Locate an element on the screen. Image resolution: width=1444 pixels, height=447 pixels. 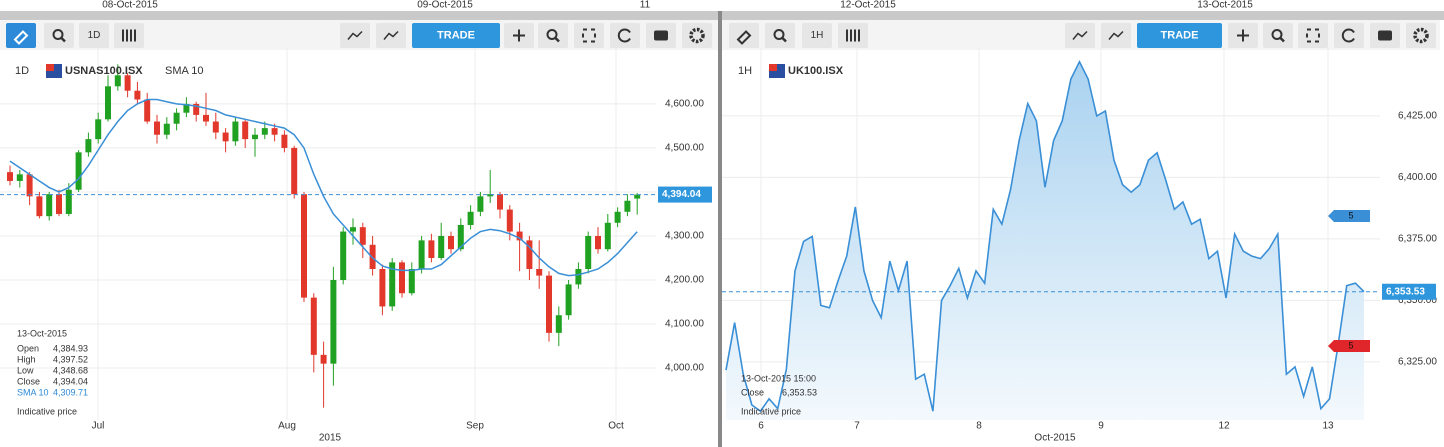
y-tick-label: 6,350.00 is located at coordinates (1417, 300).